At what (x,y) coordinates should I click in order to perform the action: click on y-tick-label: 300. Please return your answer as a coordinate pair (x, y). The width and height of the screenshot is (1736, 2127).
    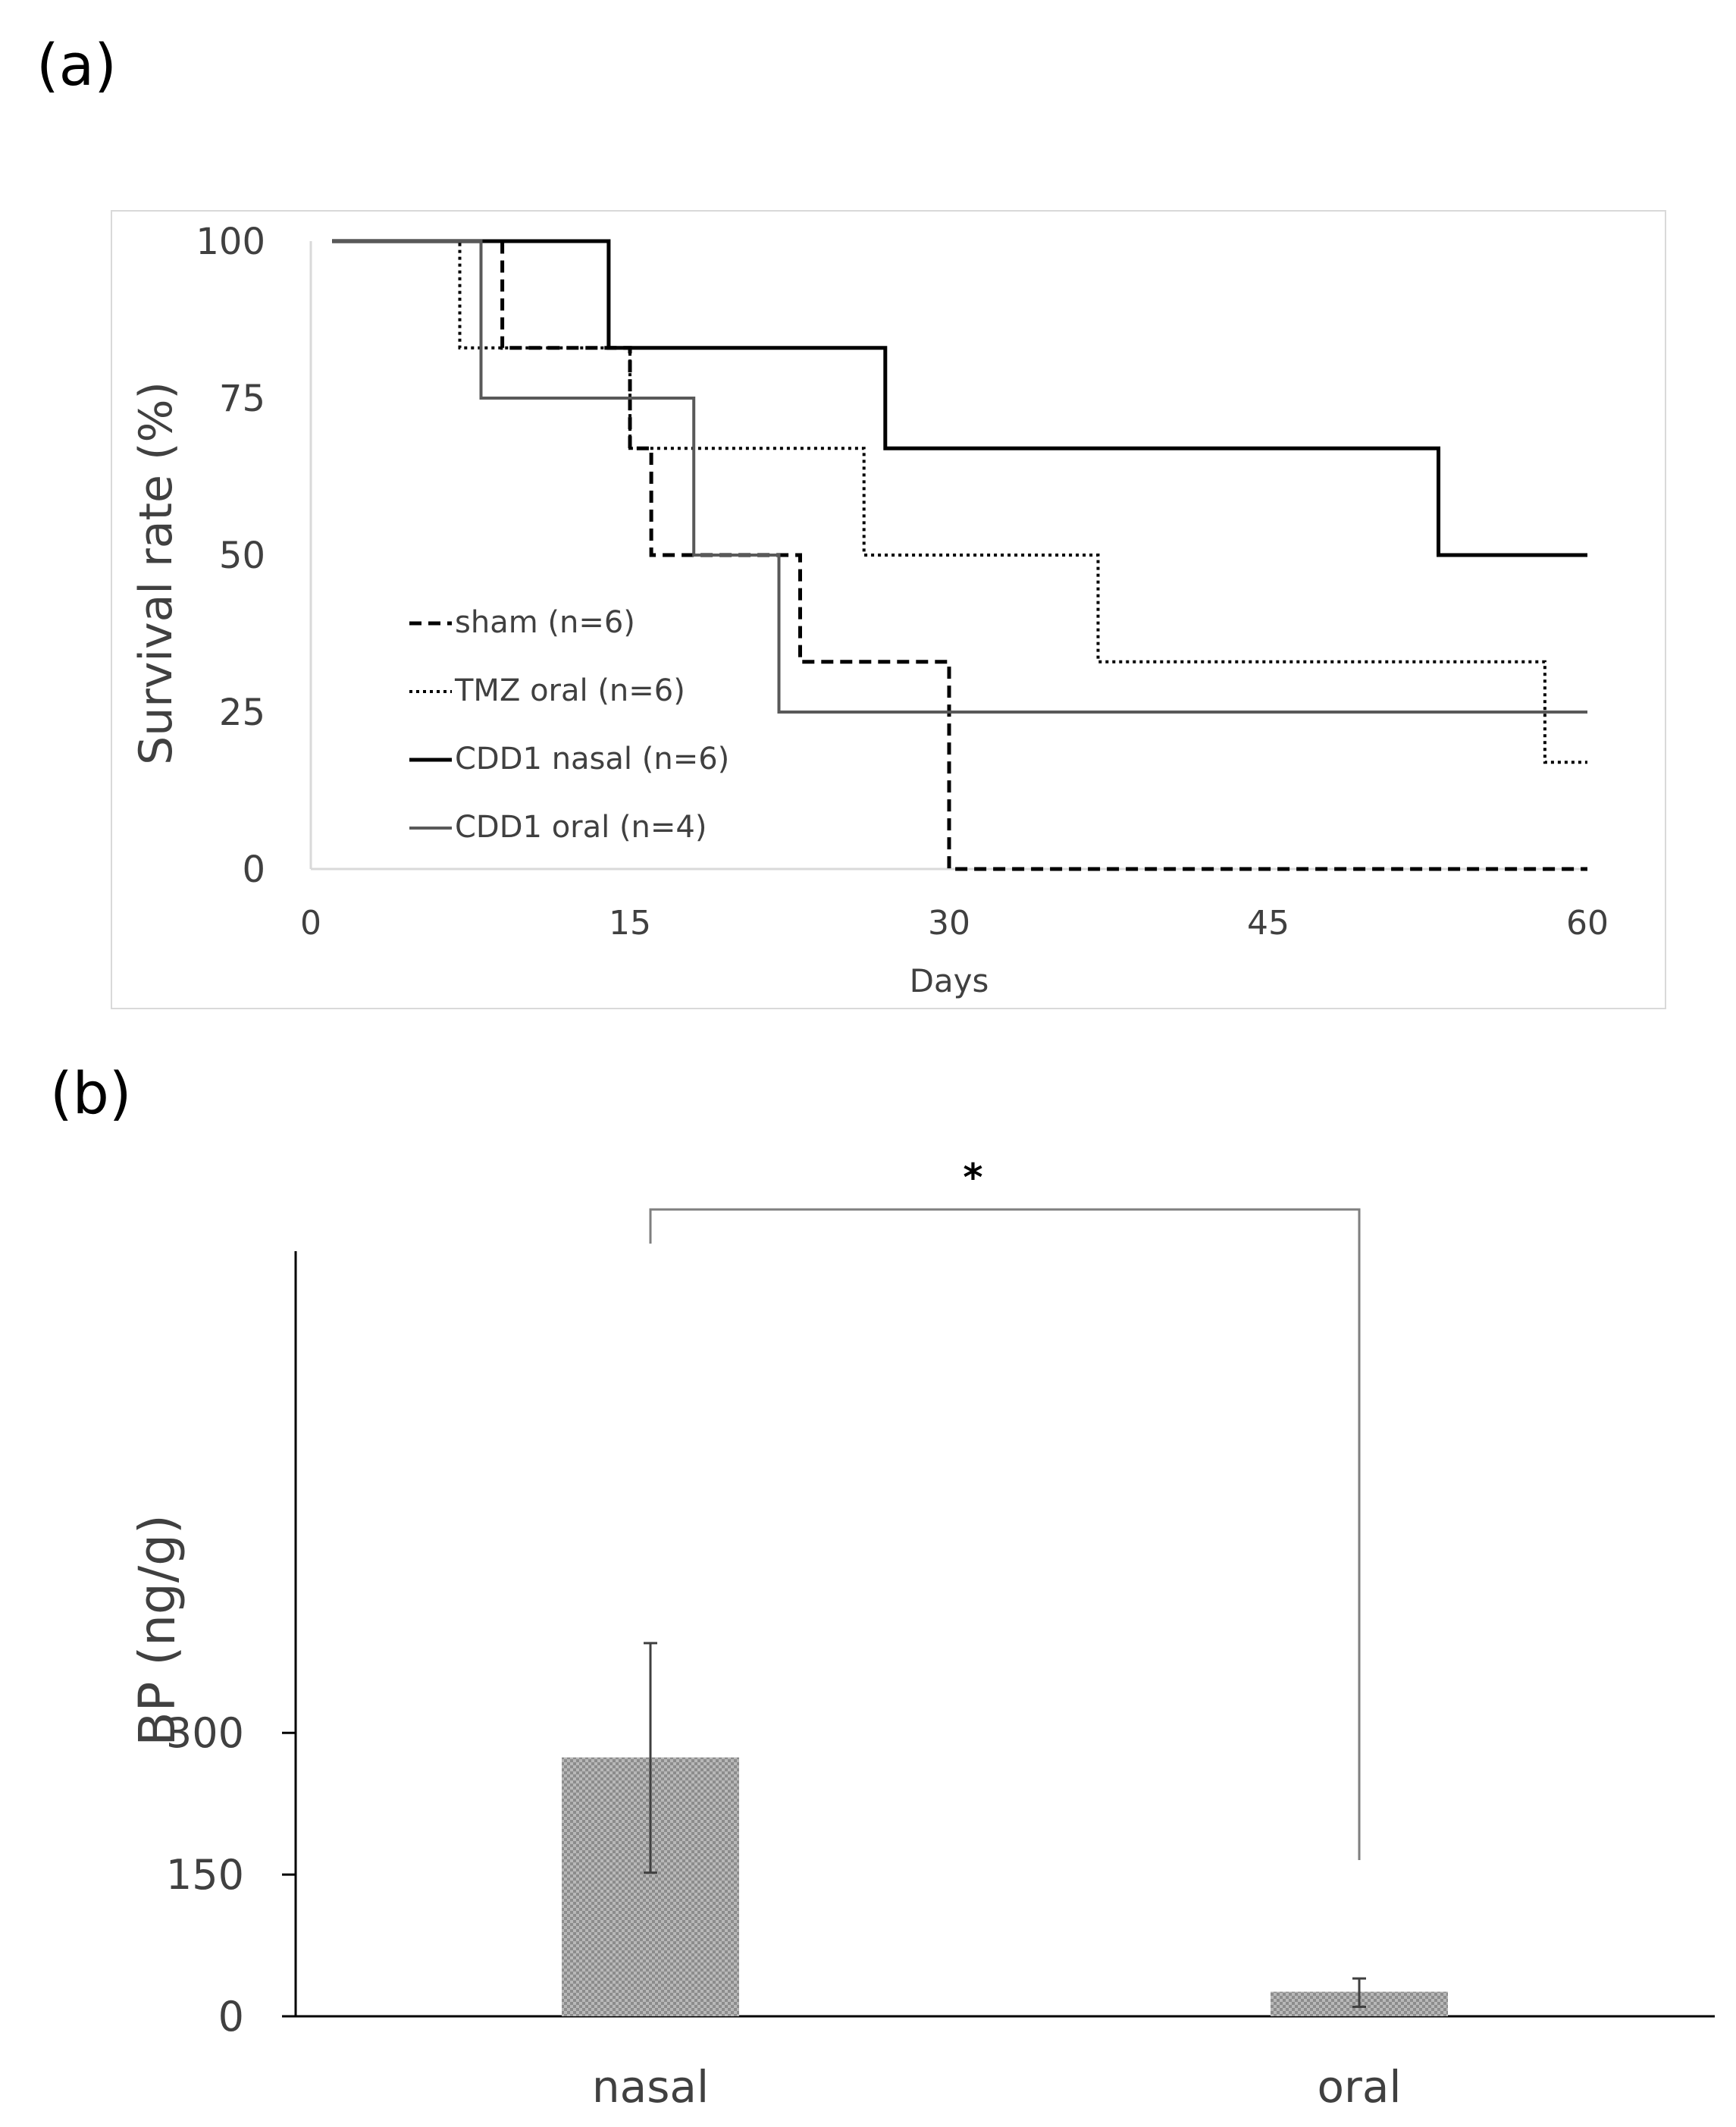
    Looking at the image, I should click on (205, 1733).